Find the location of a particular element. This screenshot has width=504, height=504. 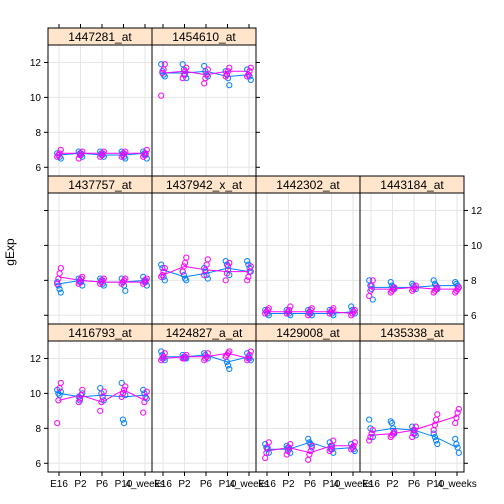

panel-strip-label: 1447281_at is located at coordinates (100, 37).